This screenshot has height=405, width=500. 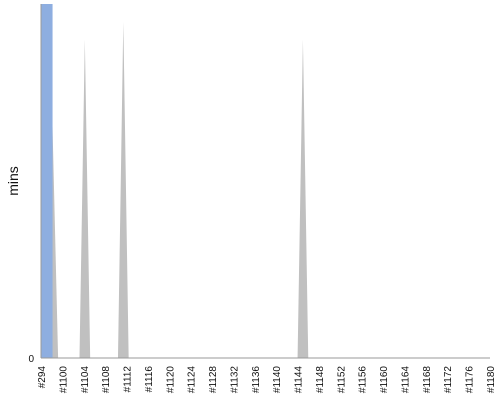 I want to click on x-tick-label: #1156, so click(x=363, y=380).